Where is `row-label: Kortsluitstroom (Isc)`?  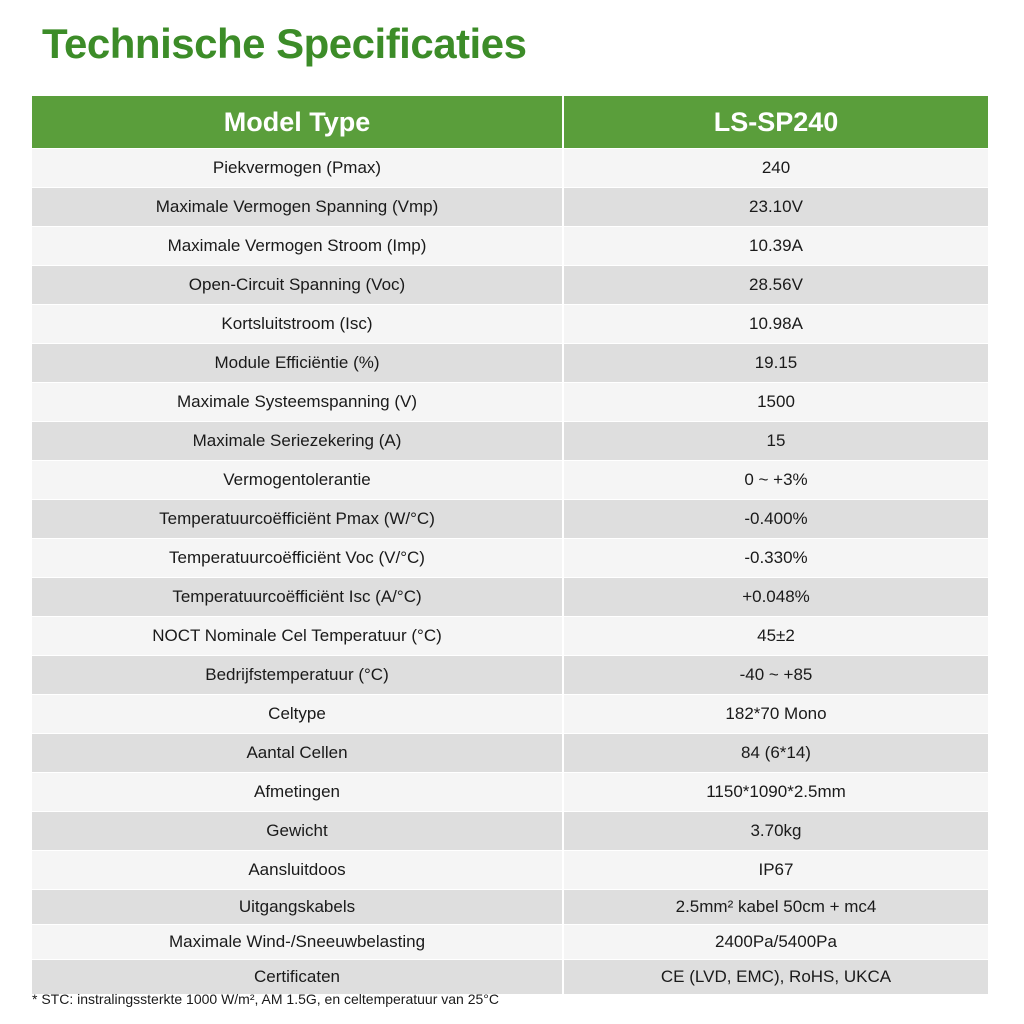 row-label: Kortsluitstroom (Isc) is located at coordinates (297, 324).